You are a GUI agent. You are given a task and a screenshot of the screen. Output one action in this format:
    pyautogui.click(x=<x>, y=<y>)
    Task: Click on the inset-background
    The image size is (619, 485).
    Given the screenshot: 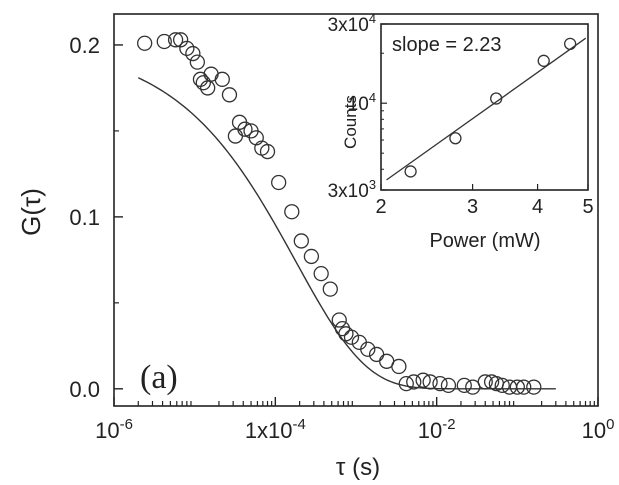 What is the action you would take?
    pyautogui.click(x=484, y=107)
    